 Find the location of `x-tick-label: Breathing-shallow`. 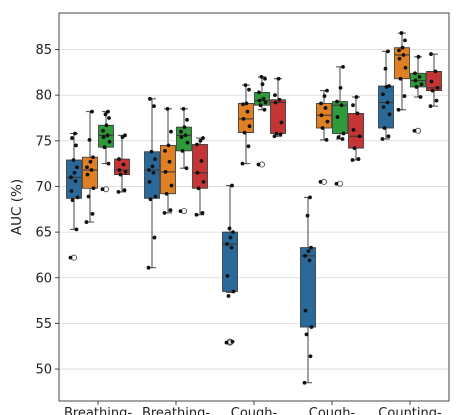

x-tick-label: Breathing-shallow is located at coordinates (176, 410).